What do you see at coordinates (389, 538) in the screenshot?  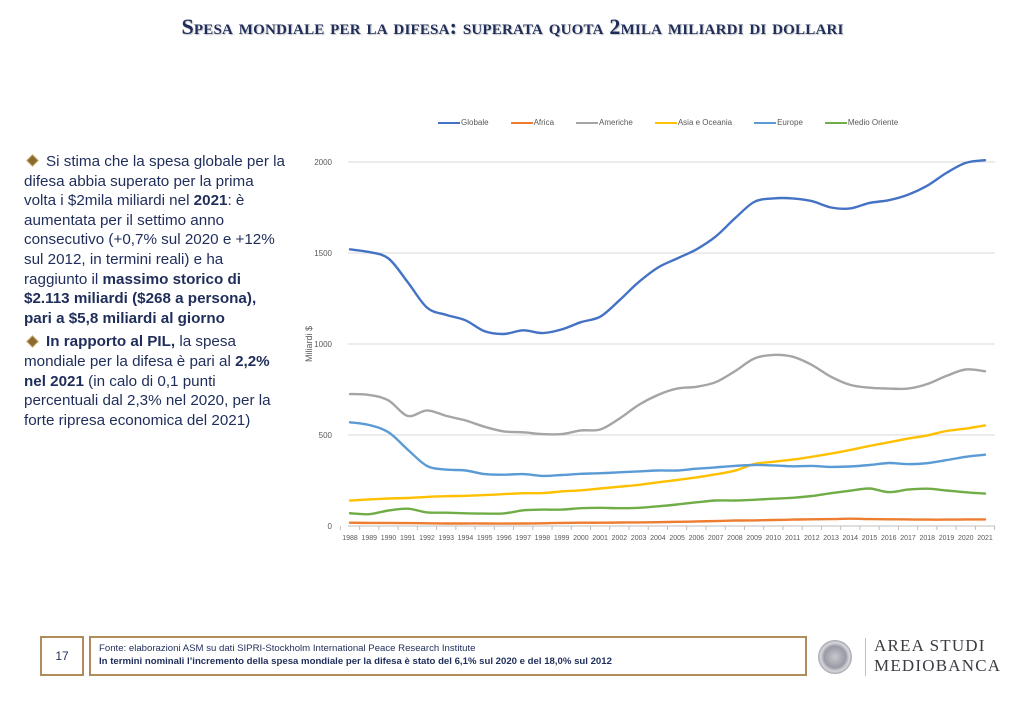 I see `x-tick-label: 1990` at bounding box center [389, 538].